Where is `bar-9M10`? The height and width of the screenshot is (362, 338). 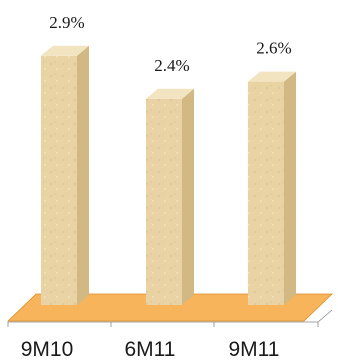 bar-9M10 is located at coordinates (65, 175).